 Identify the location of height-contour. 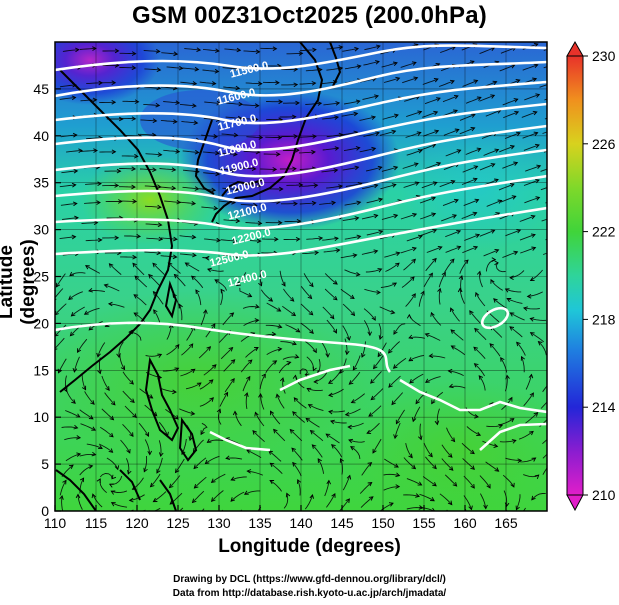
(301, 58).